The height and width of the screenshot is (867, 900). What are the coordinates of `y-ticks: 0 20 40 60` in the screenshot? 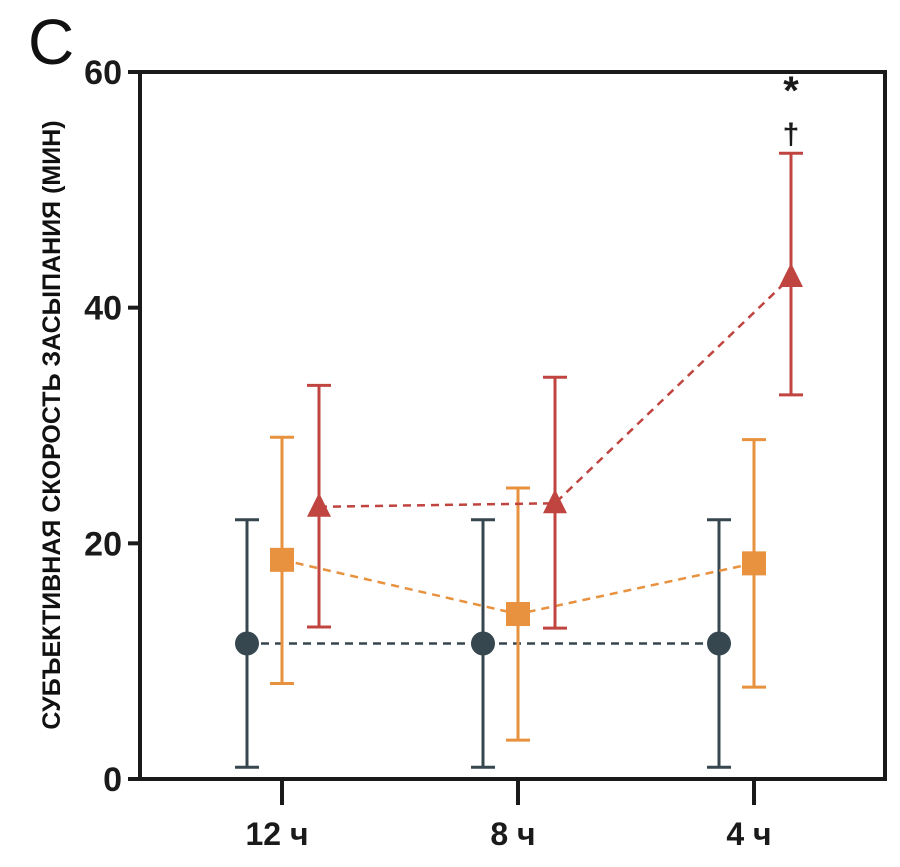 It's located at (112, 426).